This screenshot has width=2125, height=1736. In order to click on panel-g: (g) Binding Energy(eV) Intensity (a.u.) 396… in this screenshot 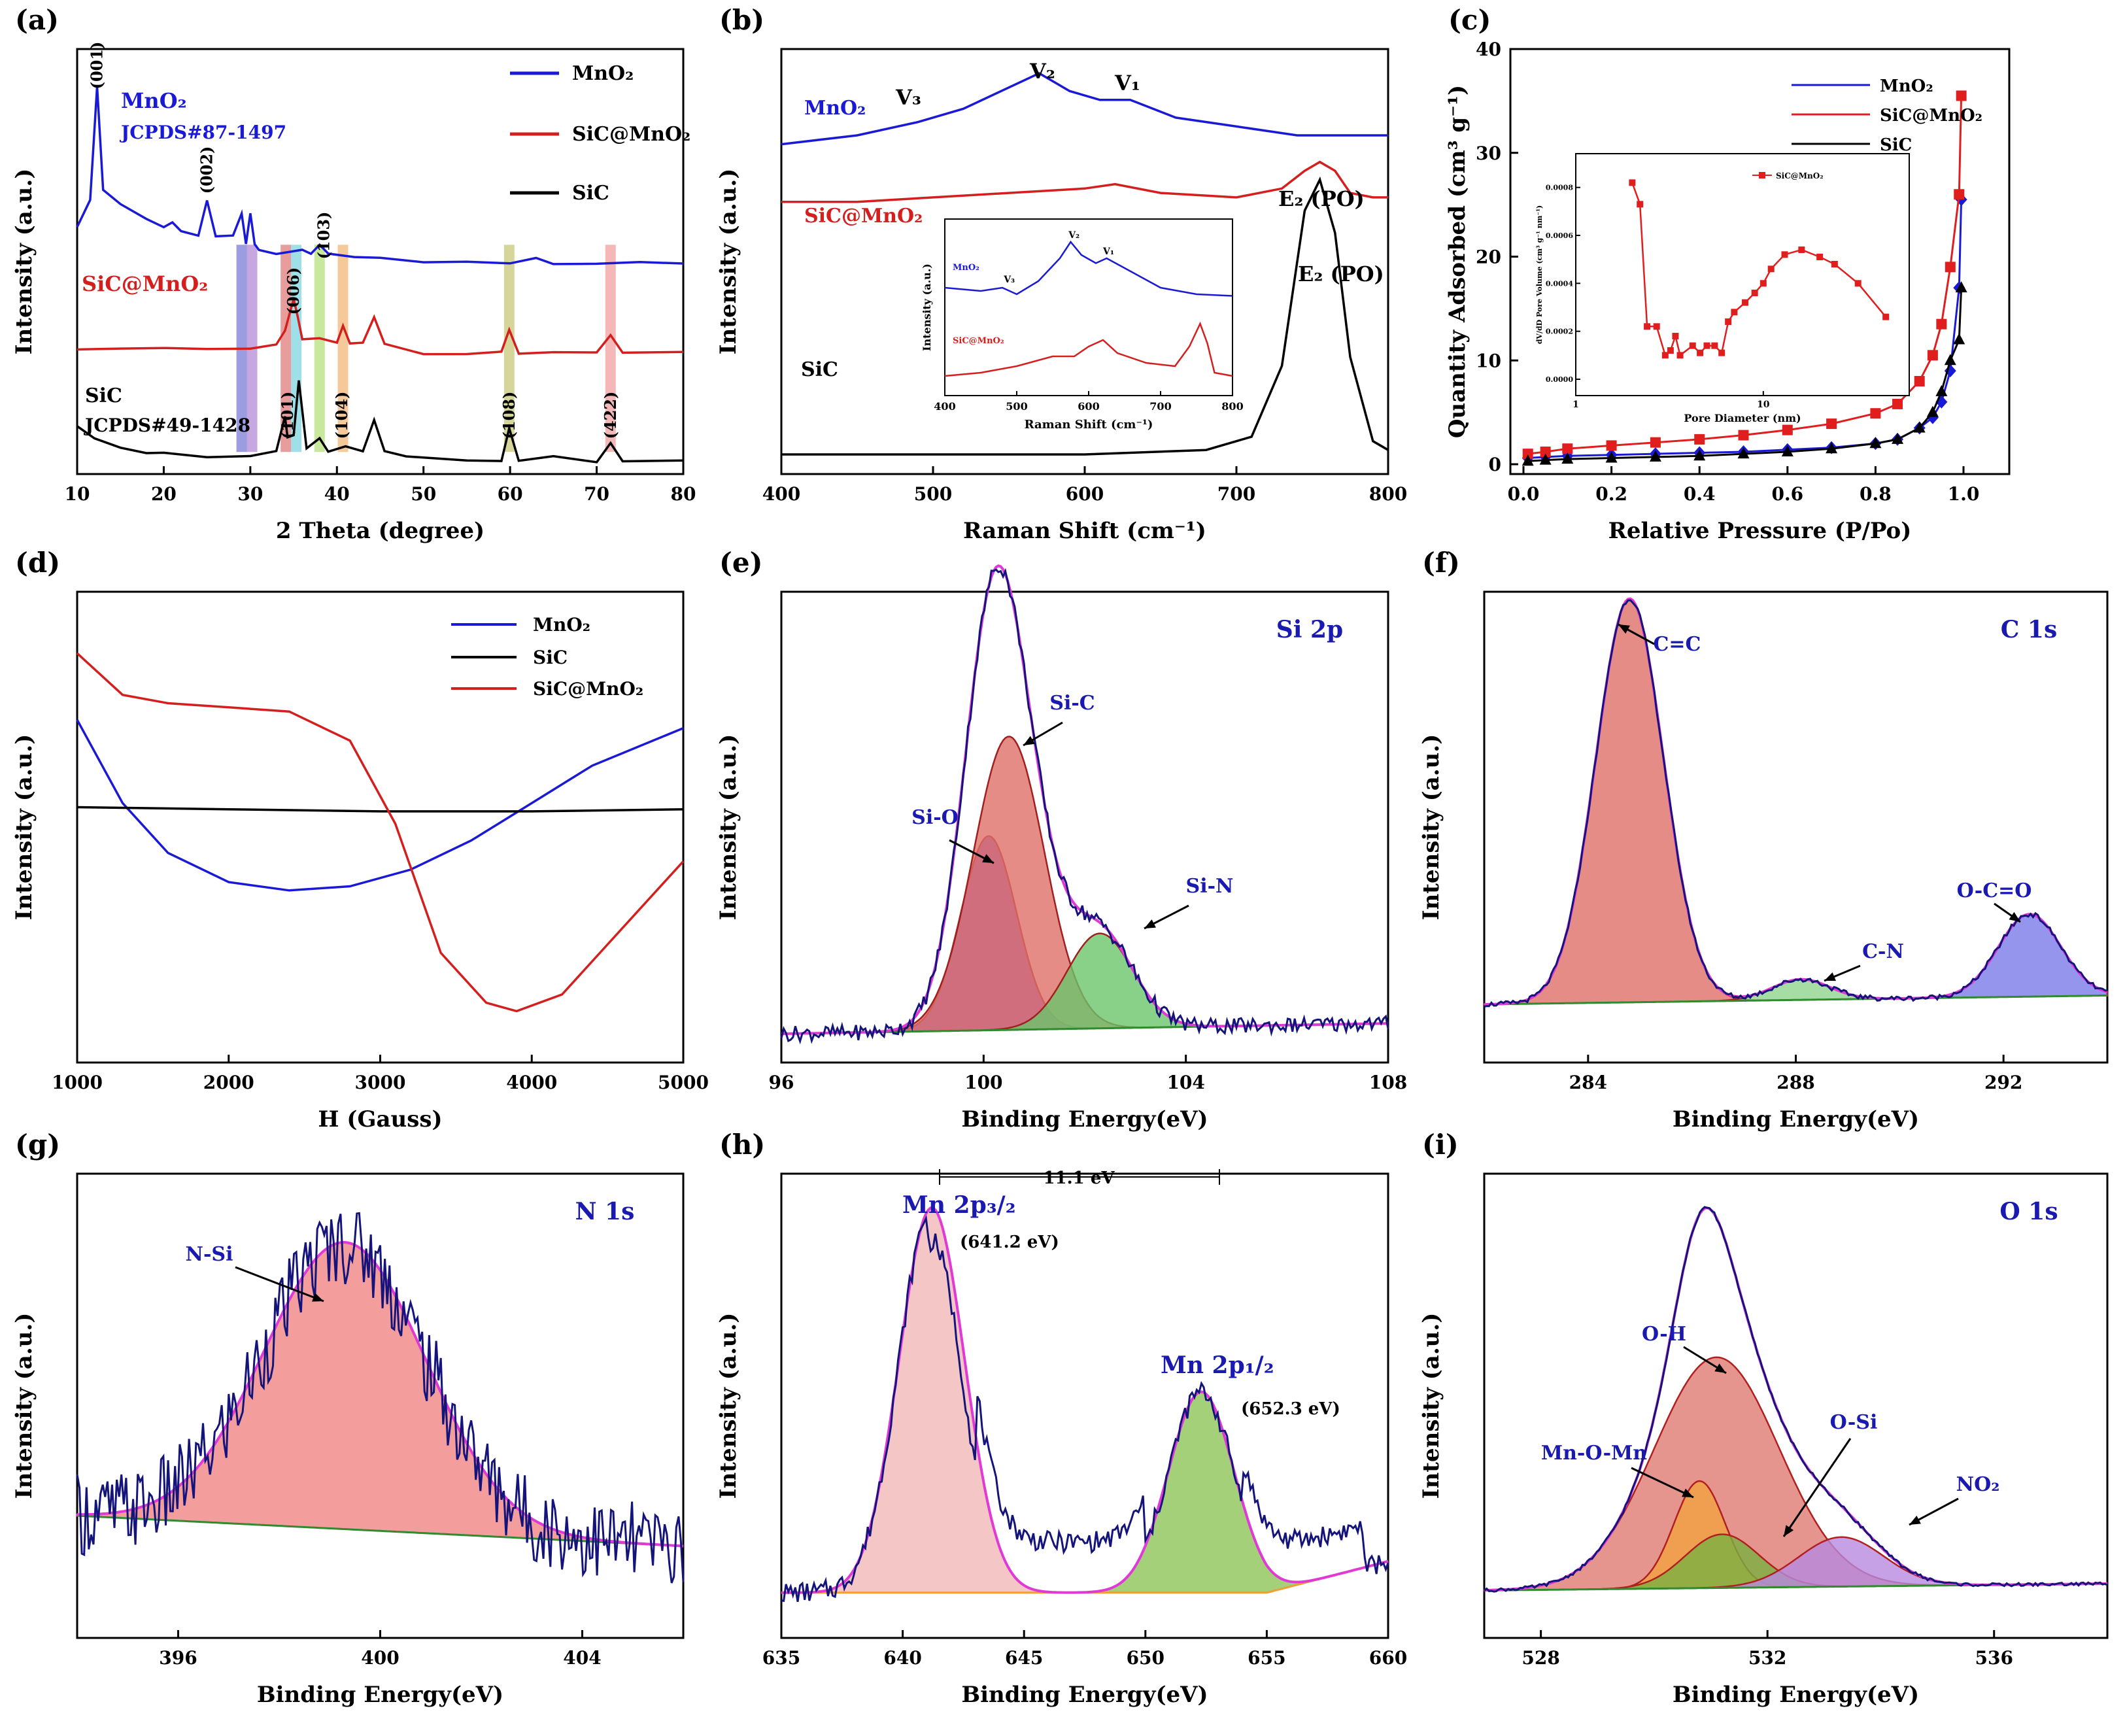, I will do `click(348, 1418)`.